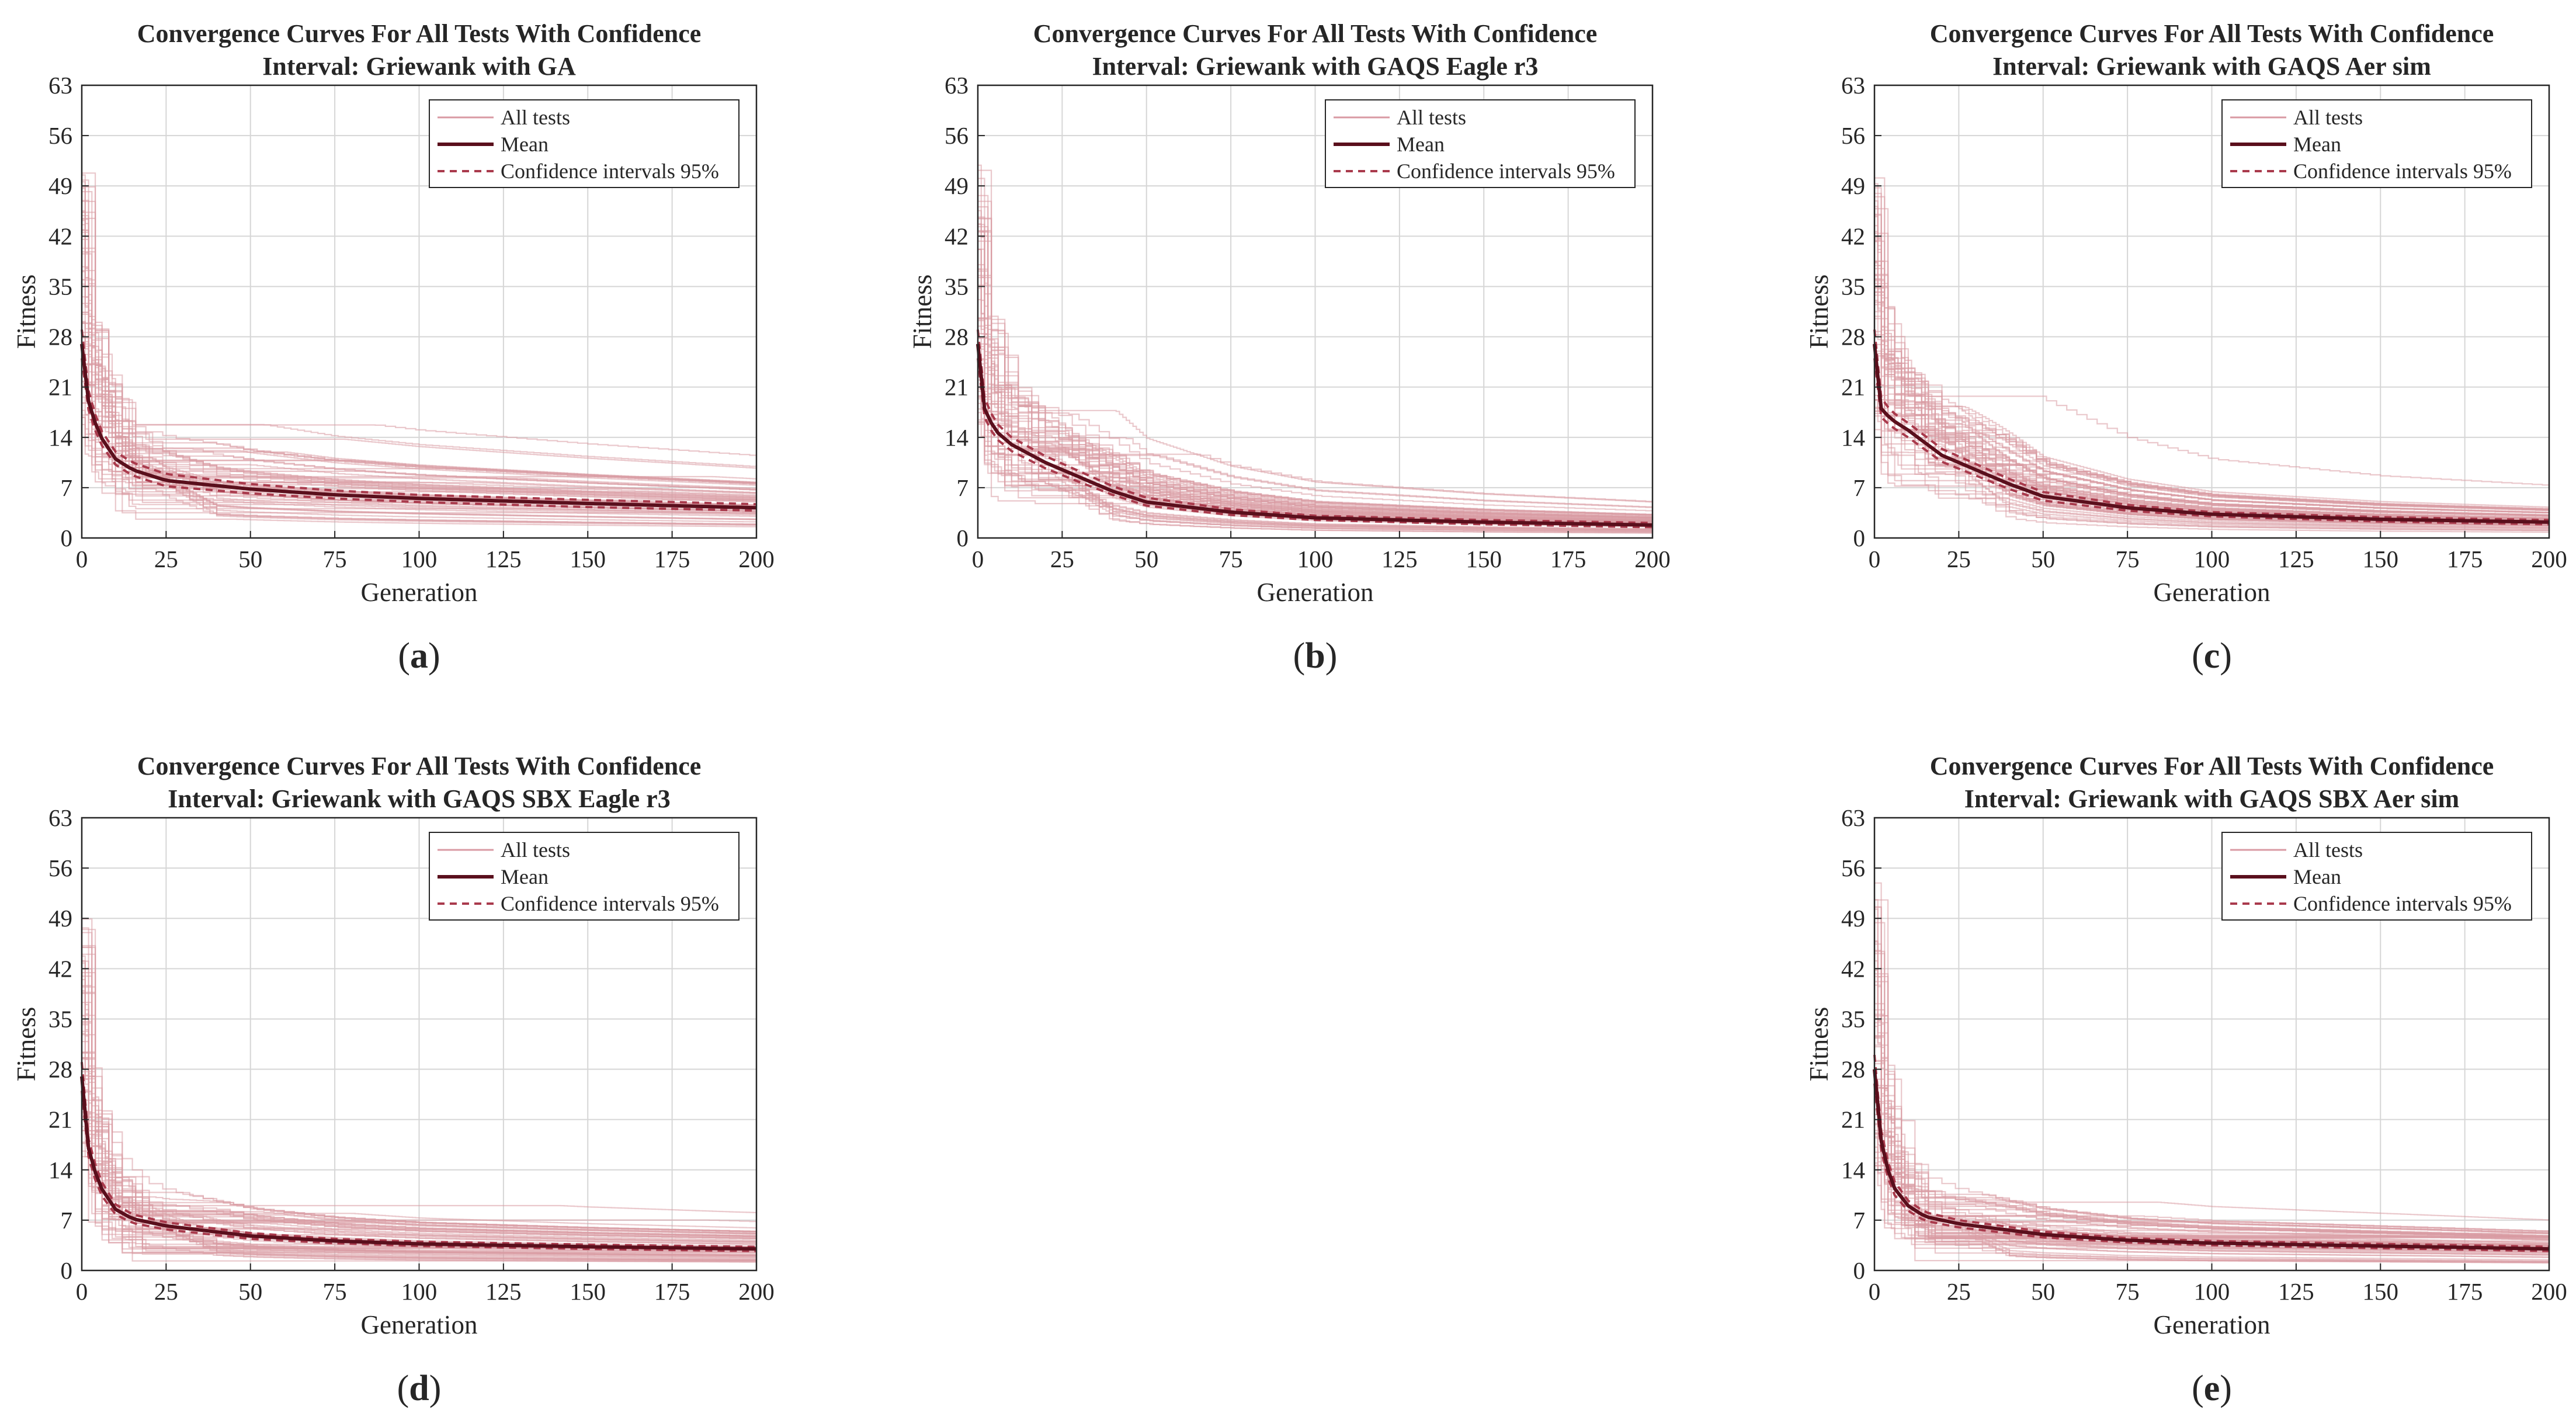 This screenshot has width=2576, height=1427. What do you see at coordinates (1652, 559) in the screenshot?
I see `x-tick-label: 200` at bounding box center [1652, 559].